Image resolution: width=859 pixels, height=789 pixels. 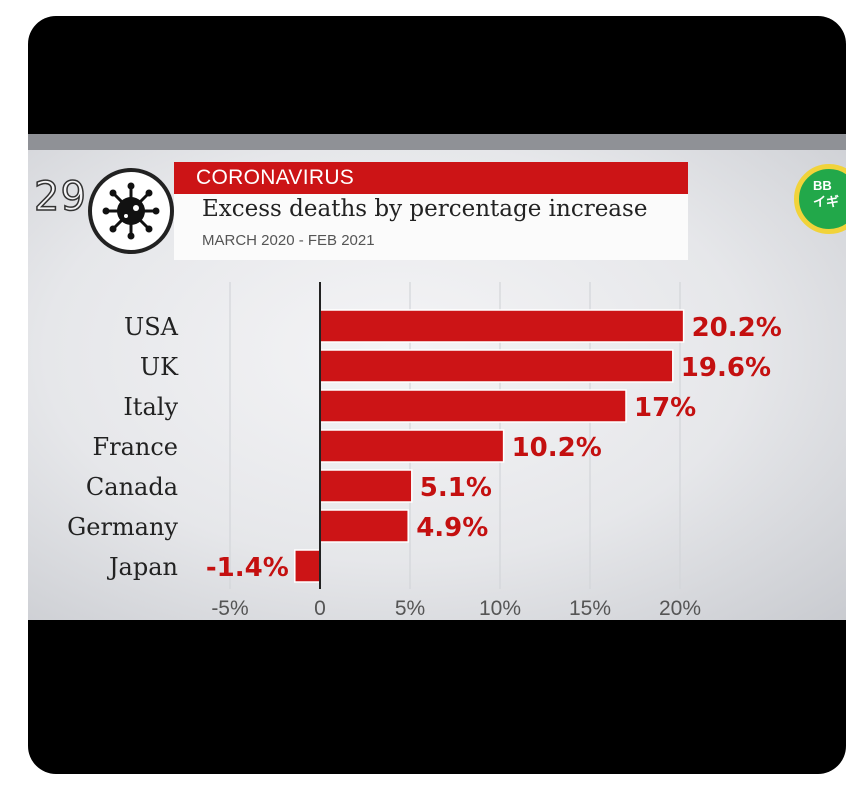 I want to click on x-tick-label: 15%, so click(x=590, y=608).